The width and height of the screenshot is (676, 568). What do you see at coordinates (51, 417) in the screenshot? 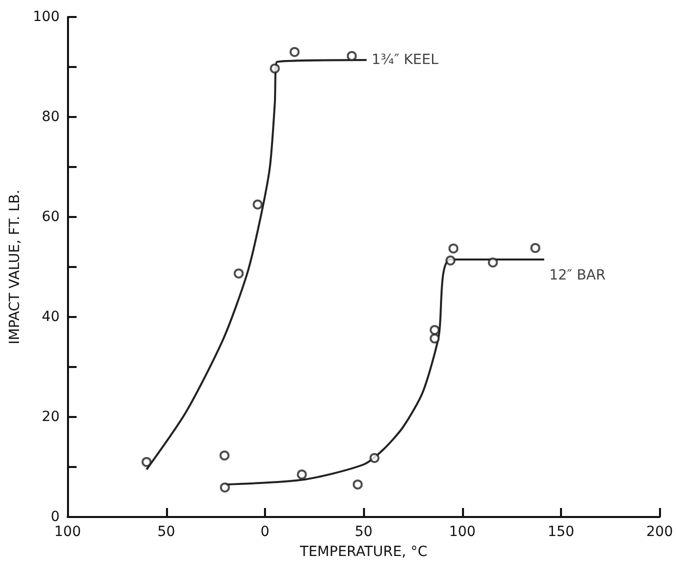
I see `y-tick-label: 20` at bounding box center [51, 417].